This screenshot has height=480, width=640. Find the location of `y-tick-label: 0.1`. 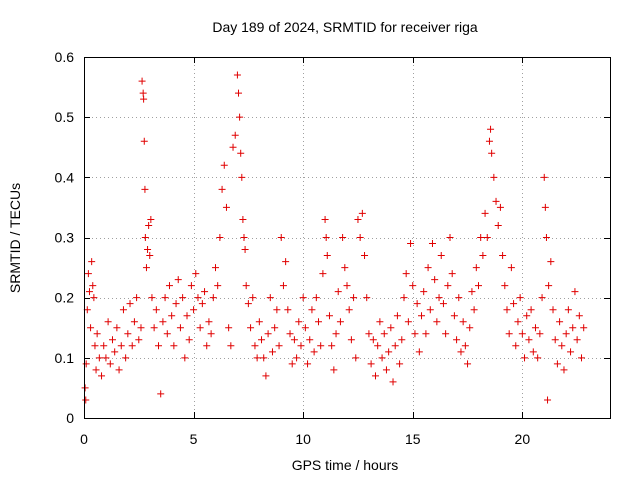

y-tick-label: 0.1 is located at coordinates (65, 358).